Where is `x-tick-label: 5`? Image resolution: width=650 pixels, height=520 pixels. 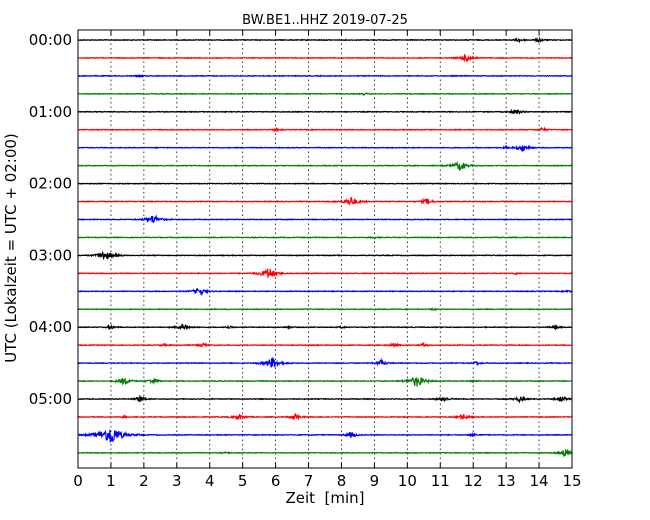
x-tick-label: 5 is located at coordinates (243, 481).